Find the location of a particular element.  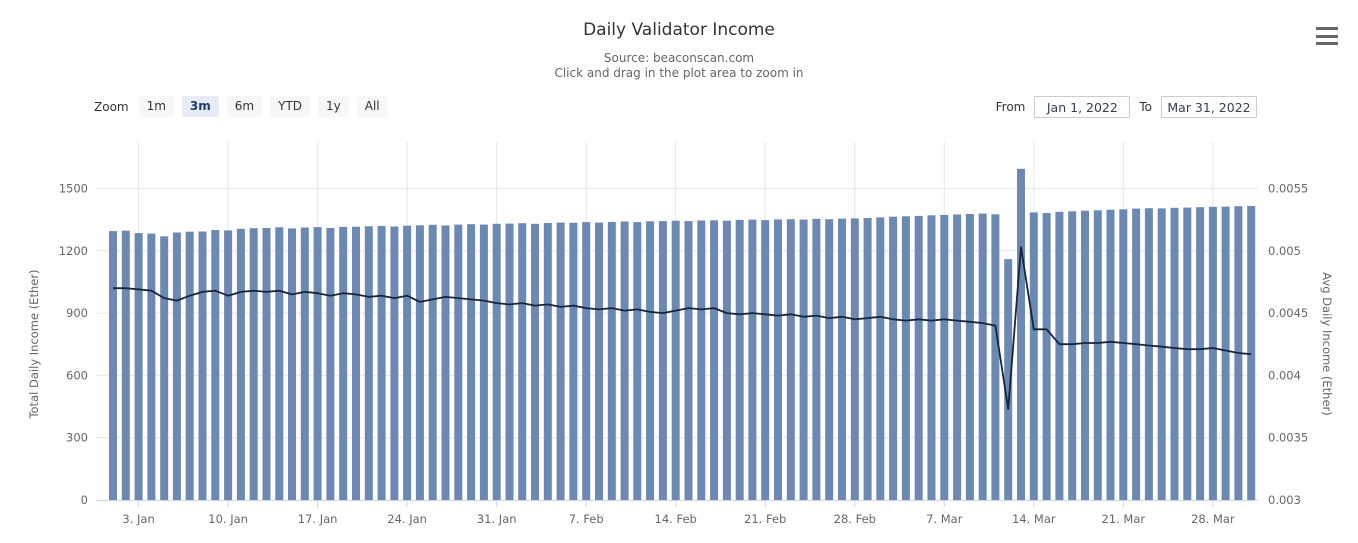

from-date-input is located at coordinates (1082, 107).